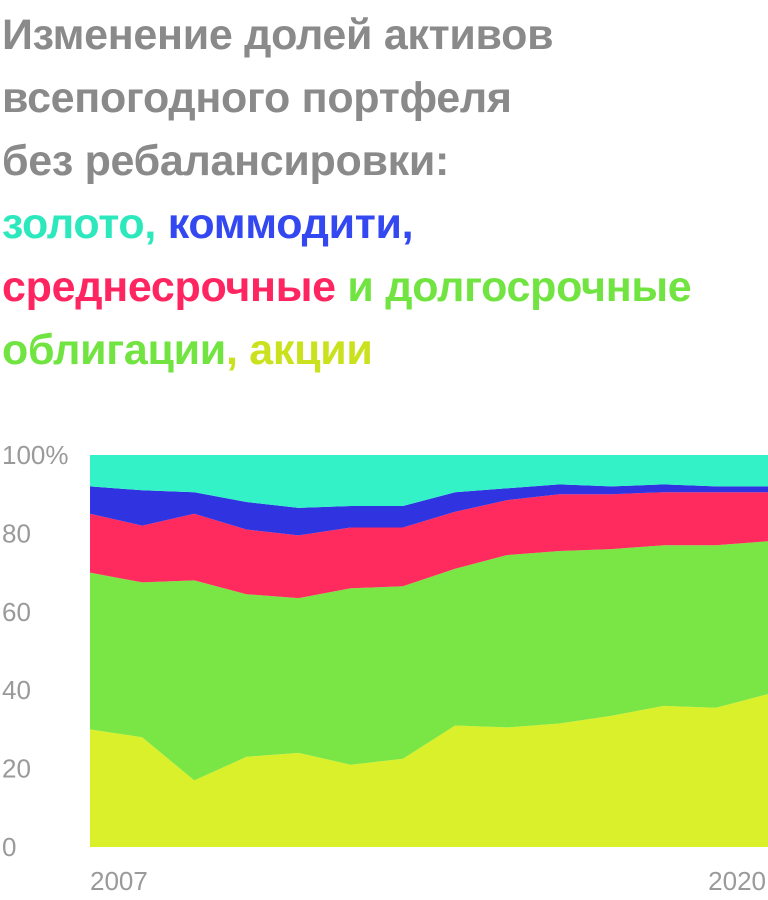 The width and height of the screenshot is (768, 900). I want to click on legend-long-bonds-label-2: облигации, so click(114, 350).